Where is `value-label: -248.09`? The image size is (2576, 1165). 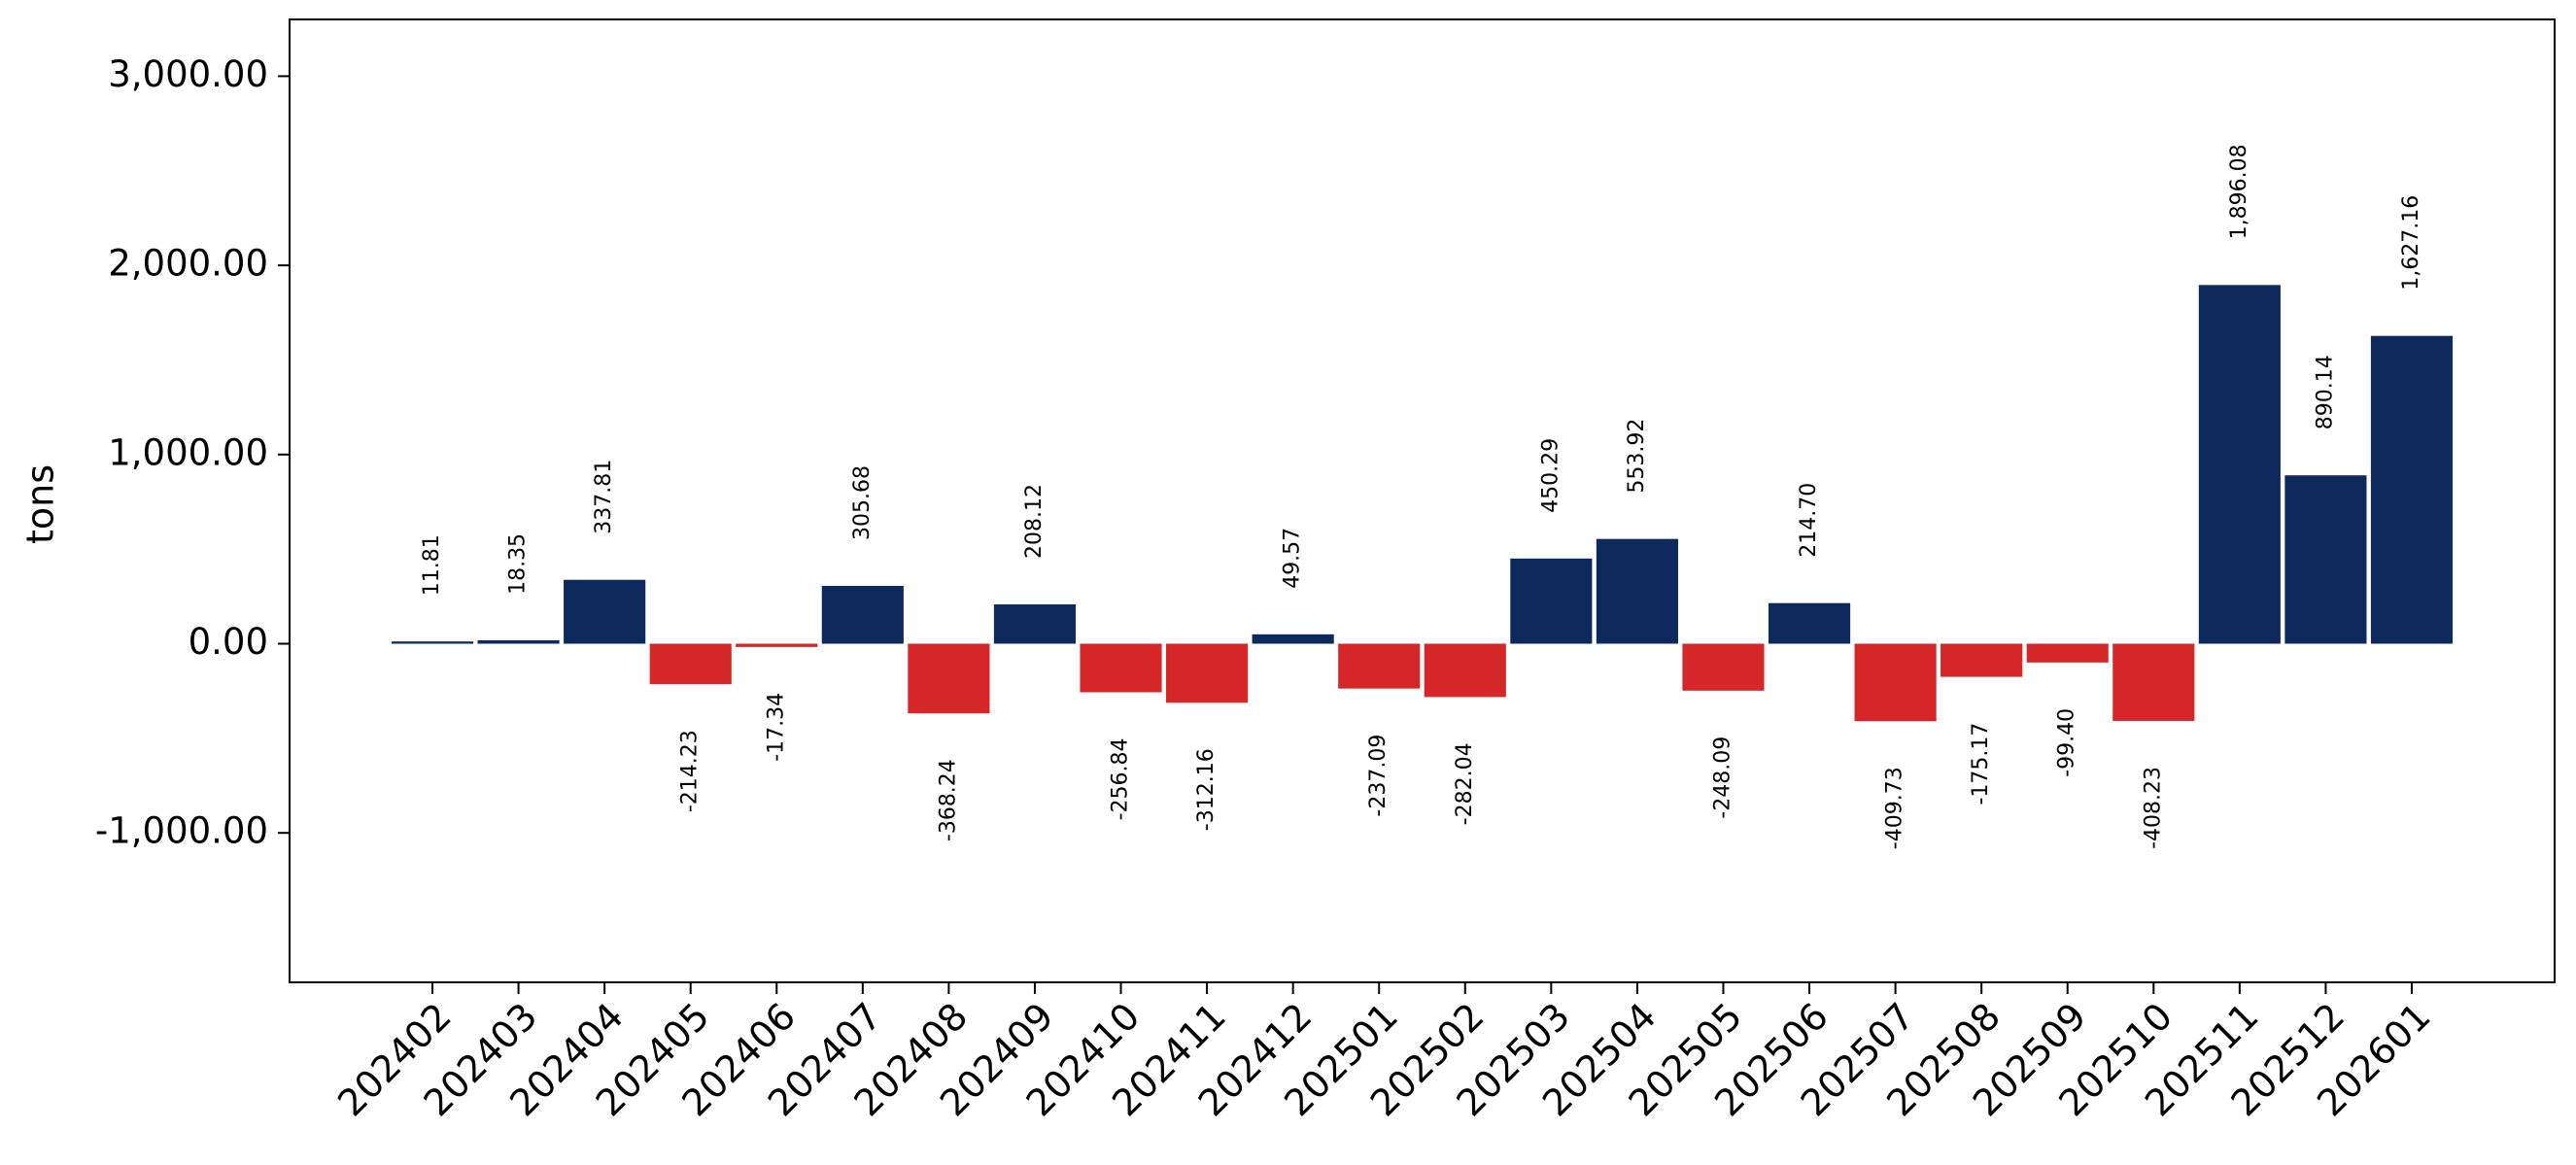
value-label: -248.09 is located at coordinates (1723, 778).